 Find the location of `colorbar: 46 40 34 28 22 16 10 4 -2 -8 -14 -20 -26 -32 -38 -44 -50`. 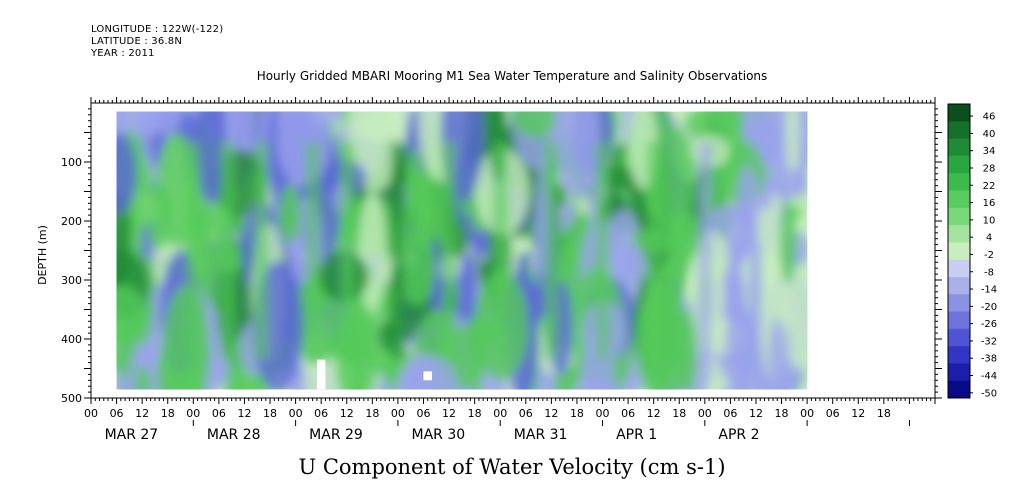

colorbar: 46 40 34 28 22 16 10 4 -2 -8 -14 -20 -26 -32 -38 -44 -50 is located at coordinates (972, 251).